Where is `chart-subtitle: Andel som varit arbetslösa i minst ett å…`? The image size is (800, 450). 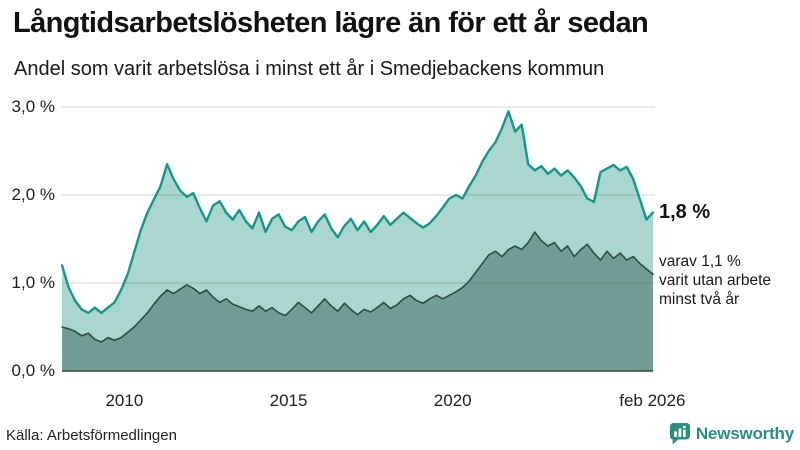 chart-subtitle: Andel som varit arbetslösa i minst ett å… is located at coordinates (309, 69).